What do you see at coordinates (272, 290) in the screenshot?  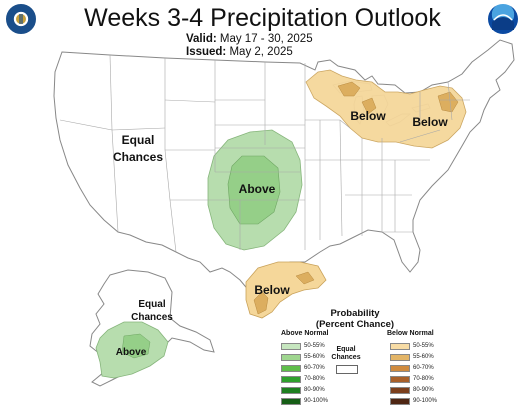 I see `label-below-texas: Below` at bounding box center [272, 290].